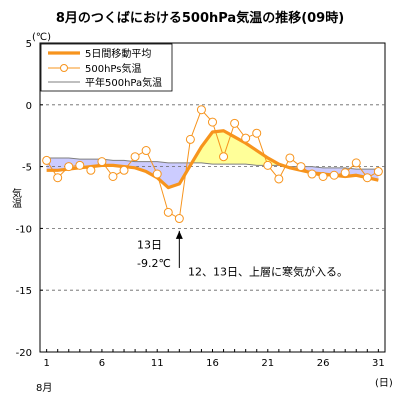  Describe the element at coordinates (200, 18) in the screenshot. I see `chart-title: 8月のつくばにおける500hPa気温の推移(09時)` at that location.